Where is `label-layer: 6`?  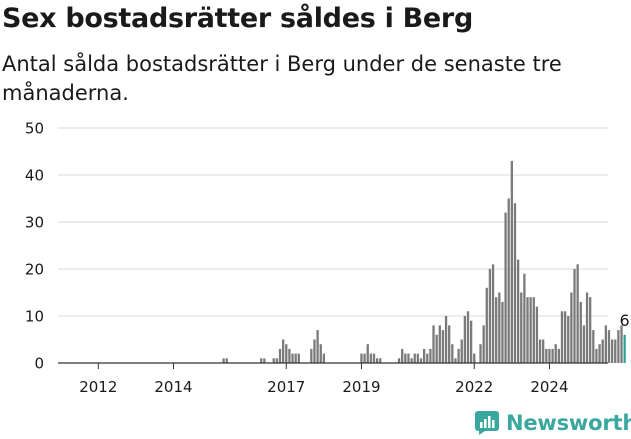
label-layer: 6 is located at coordinates (625, 320).